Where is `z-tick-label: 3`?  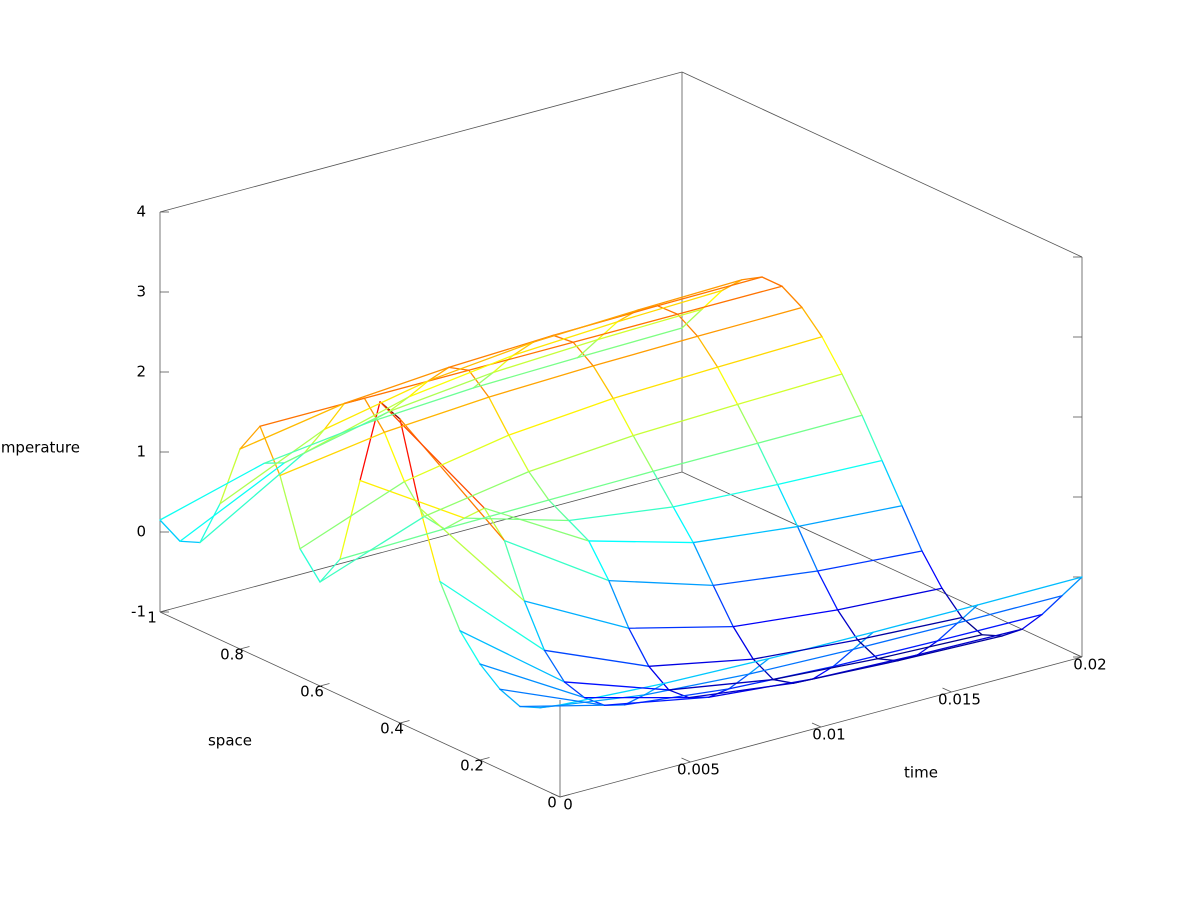 z-tick-label: 3 is located at coordinates (141, 292).